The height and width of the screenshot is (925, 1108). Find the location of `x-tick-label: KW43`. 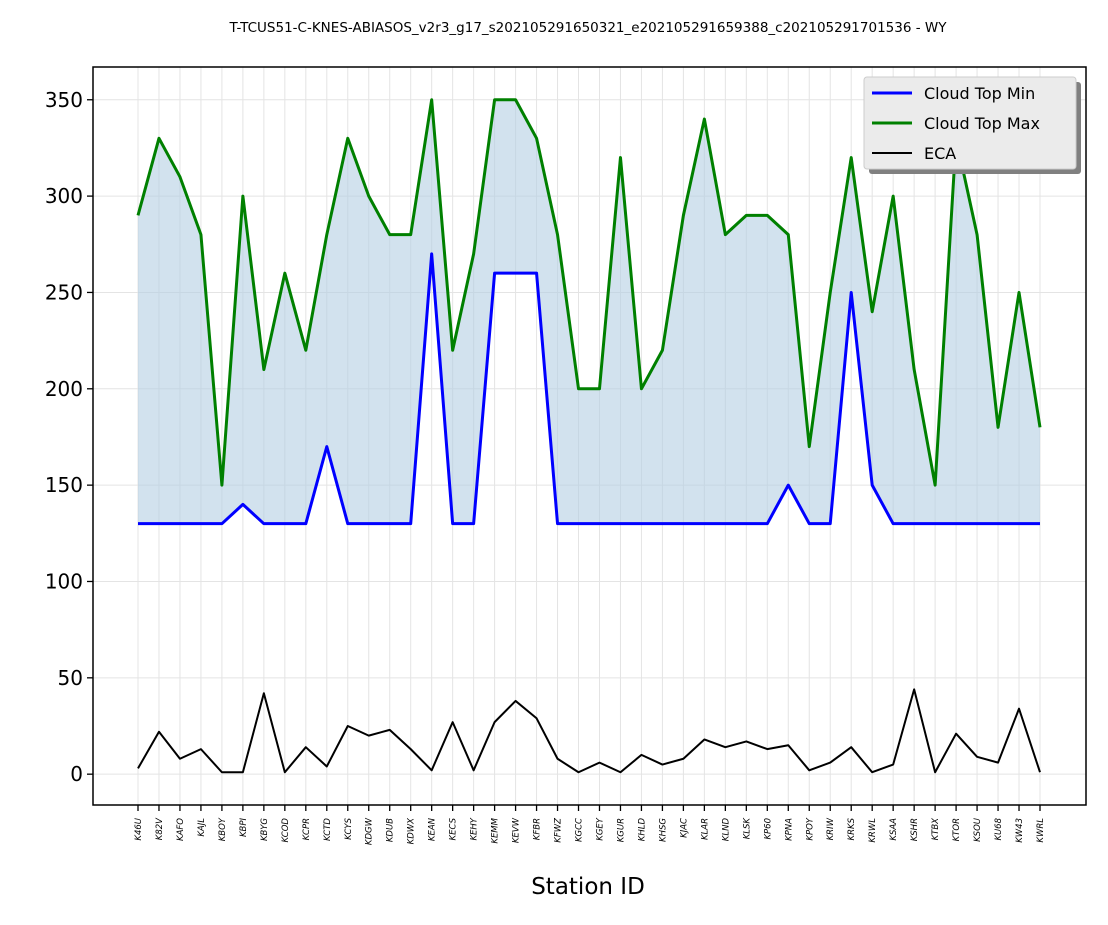

x-tick-label: KW43 is located at coordinates (1020, 830).